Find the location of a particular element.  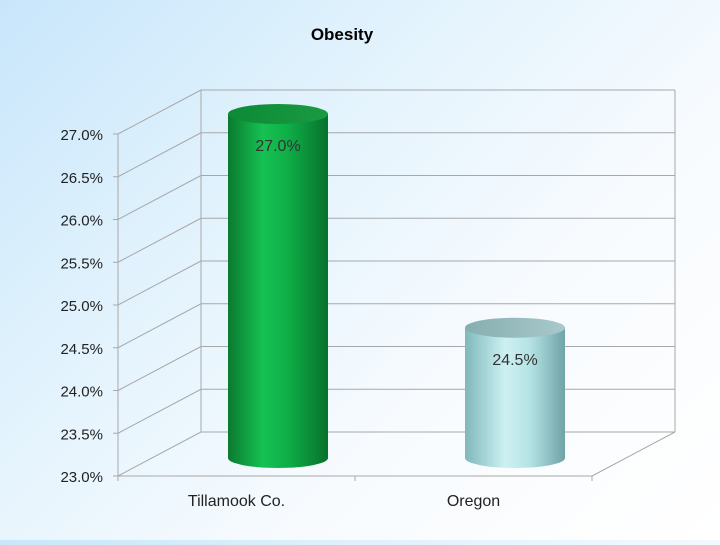

y-tick-label: 25.5% is located at coordinates (81, 263).